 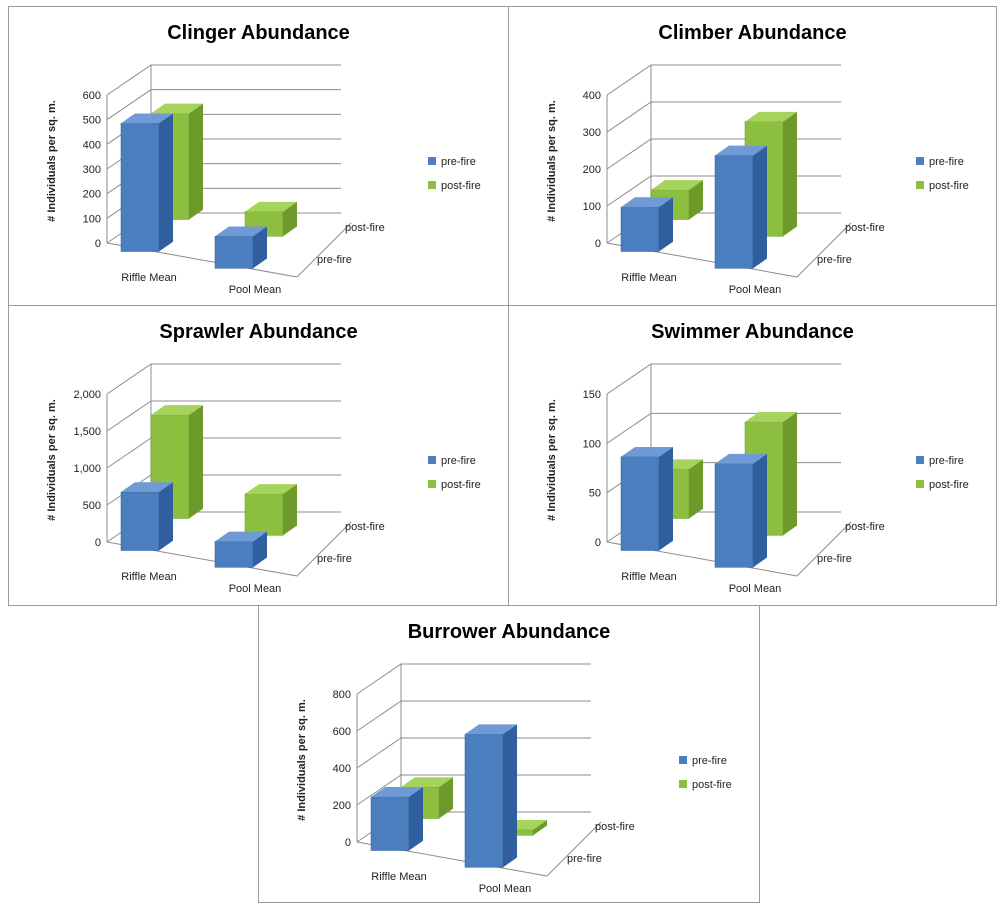 What do you see at coordinates (752, 33) in the screenshot?
I see `chart-title: Climber Abundance` at bounding box center [752, 33].